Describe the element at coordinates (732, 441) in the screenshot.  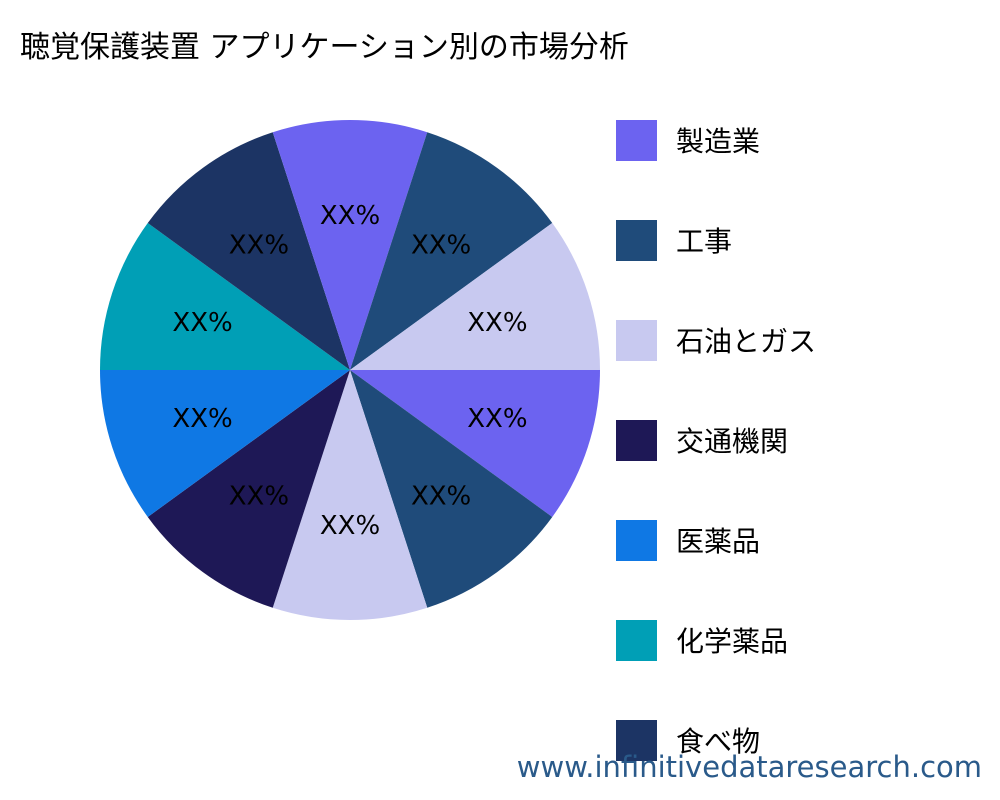
I see `legend-label: 交通機関` at that location.